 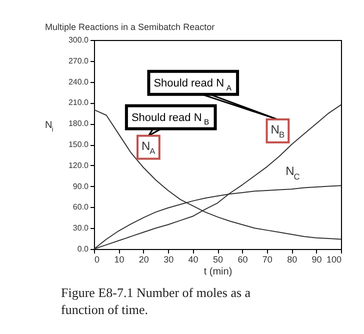 What do you see at coordinates (292, 259) in the screenshot?
I see `x-tick-label: 80` at bounding box center [292, 259].